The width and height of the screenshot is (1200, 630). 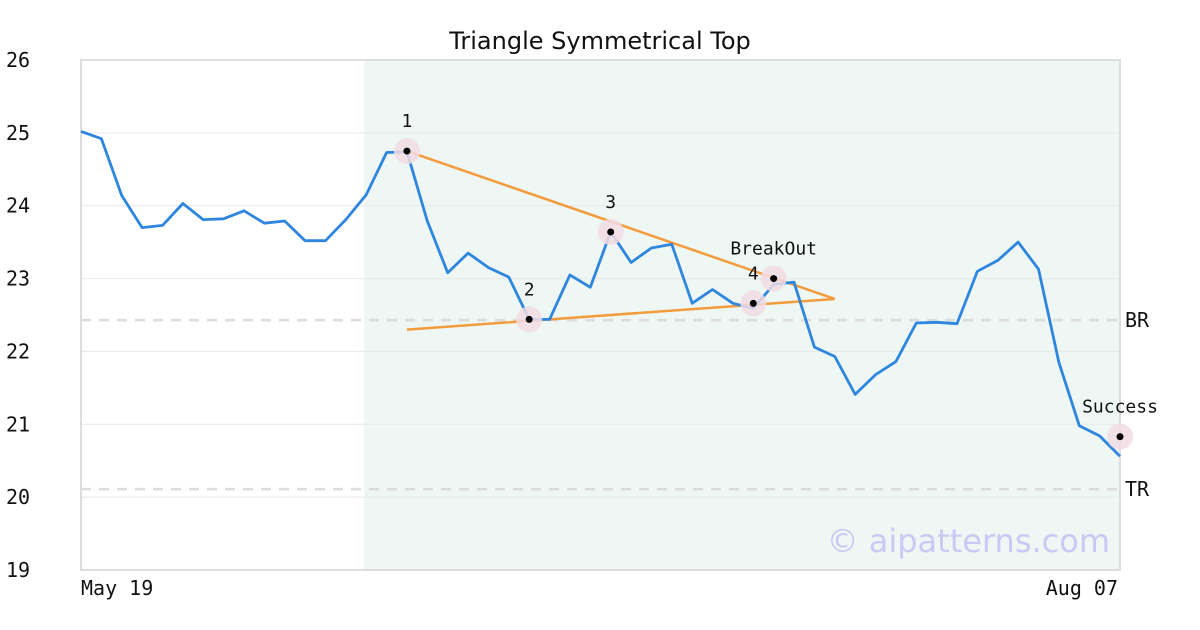 What do you see at coordinates (117, 588) in the screenshot?
I see `x-tick-label: May 19` at bounding box center [117, 588].